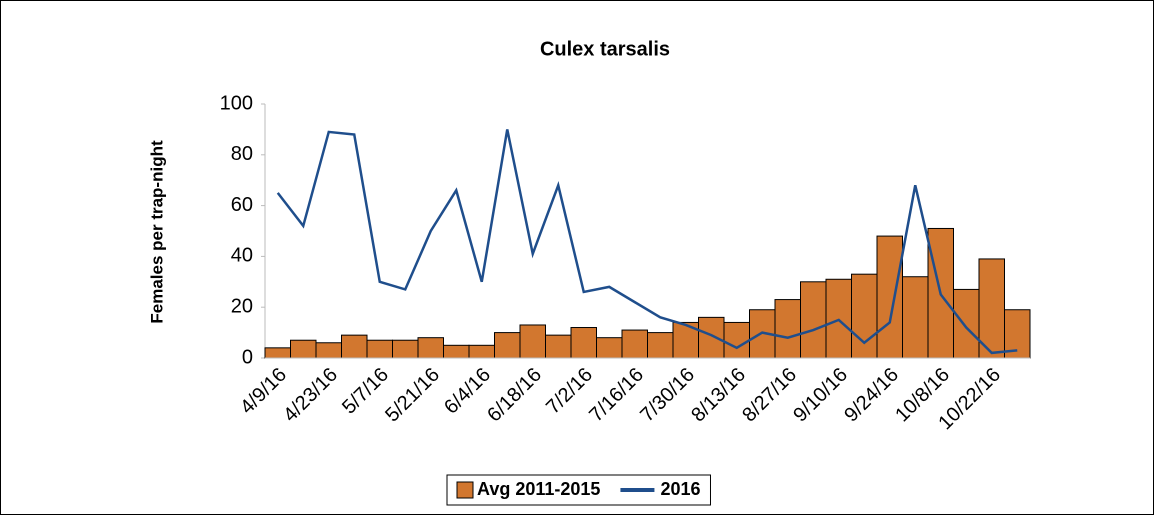 This screenshot has height=515, width=1154. What do you see at coordinates (156, 232) in the screenshot?
I see `y-axis-label: Females per trap-night` at bounding box center [156, 232].